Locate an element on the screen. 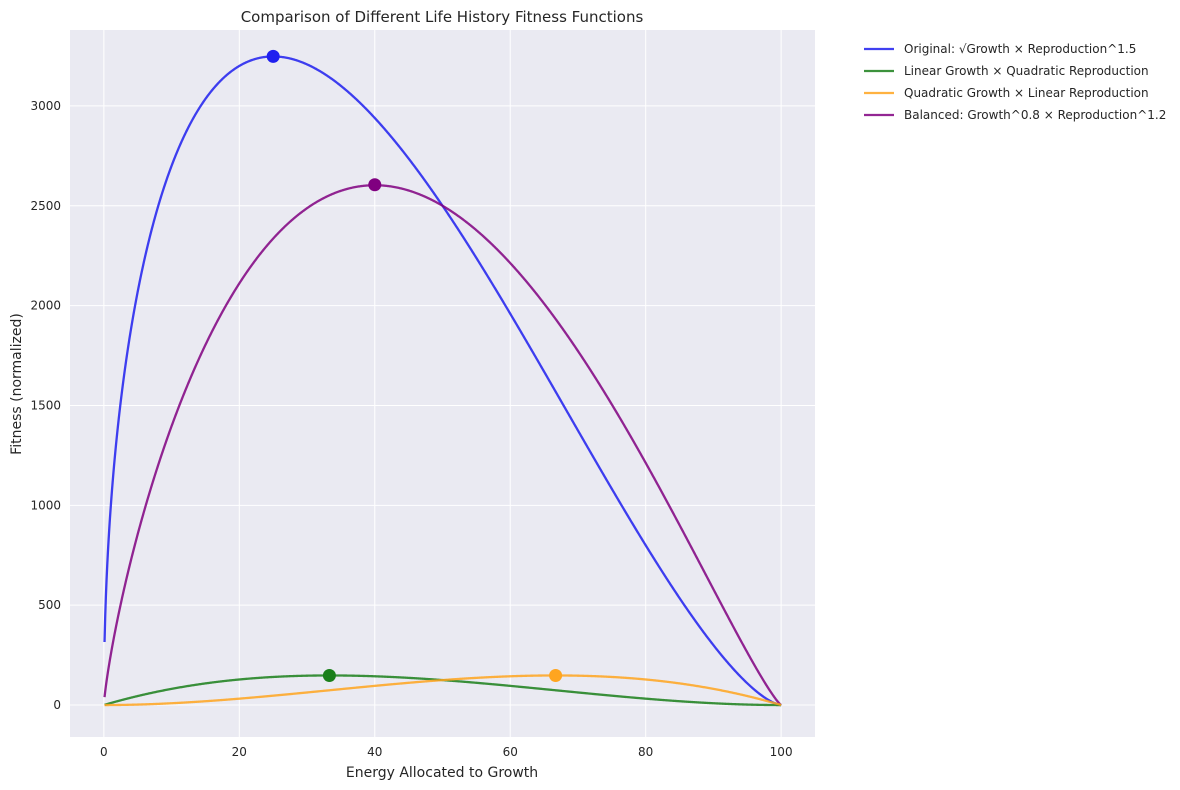  y-tick-label: 1500 is located at coordinates (45, 405).